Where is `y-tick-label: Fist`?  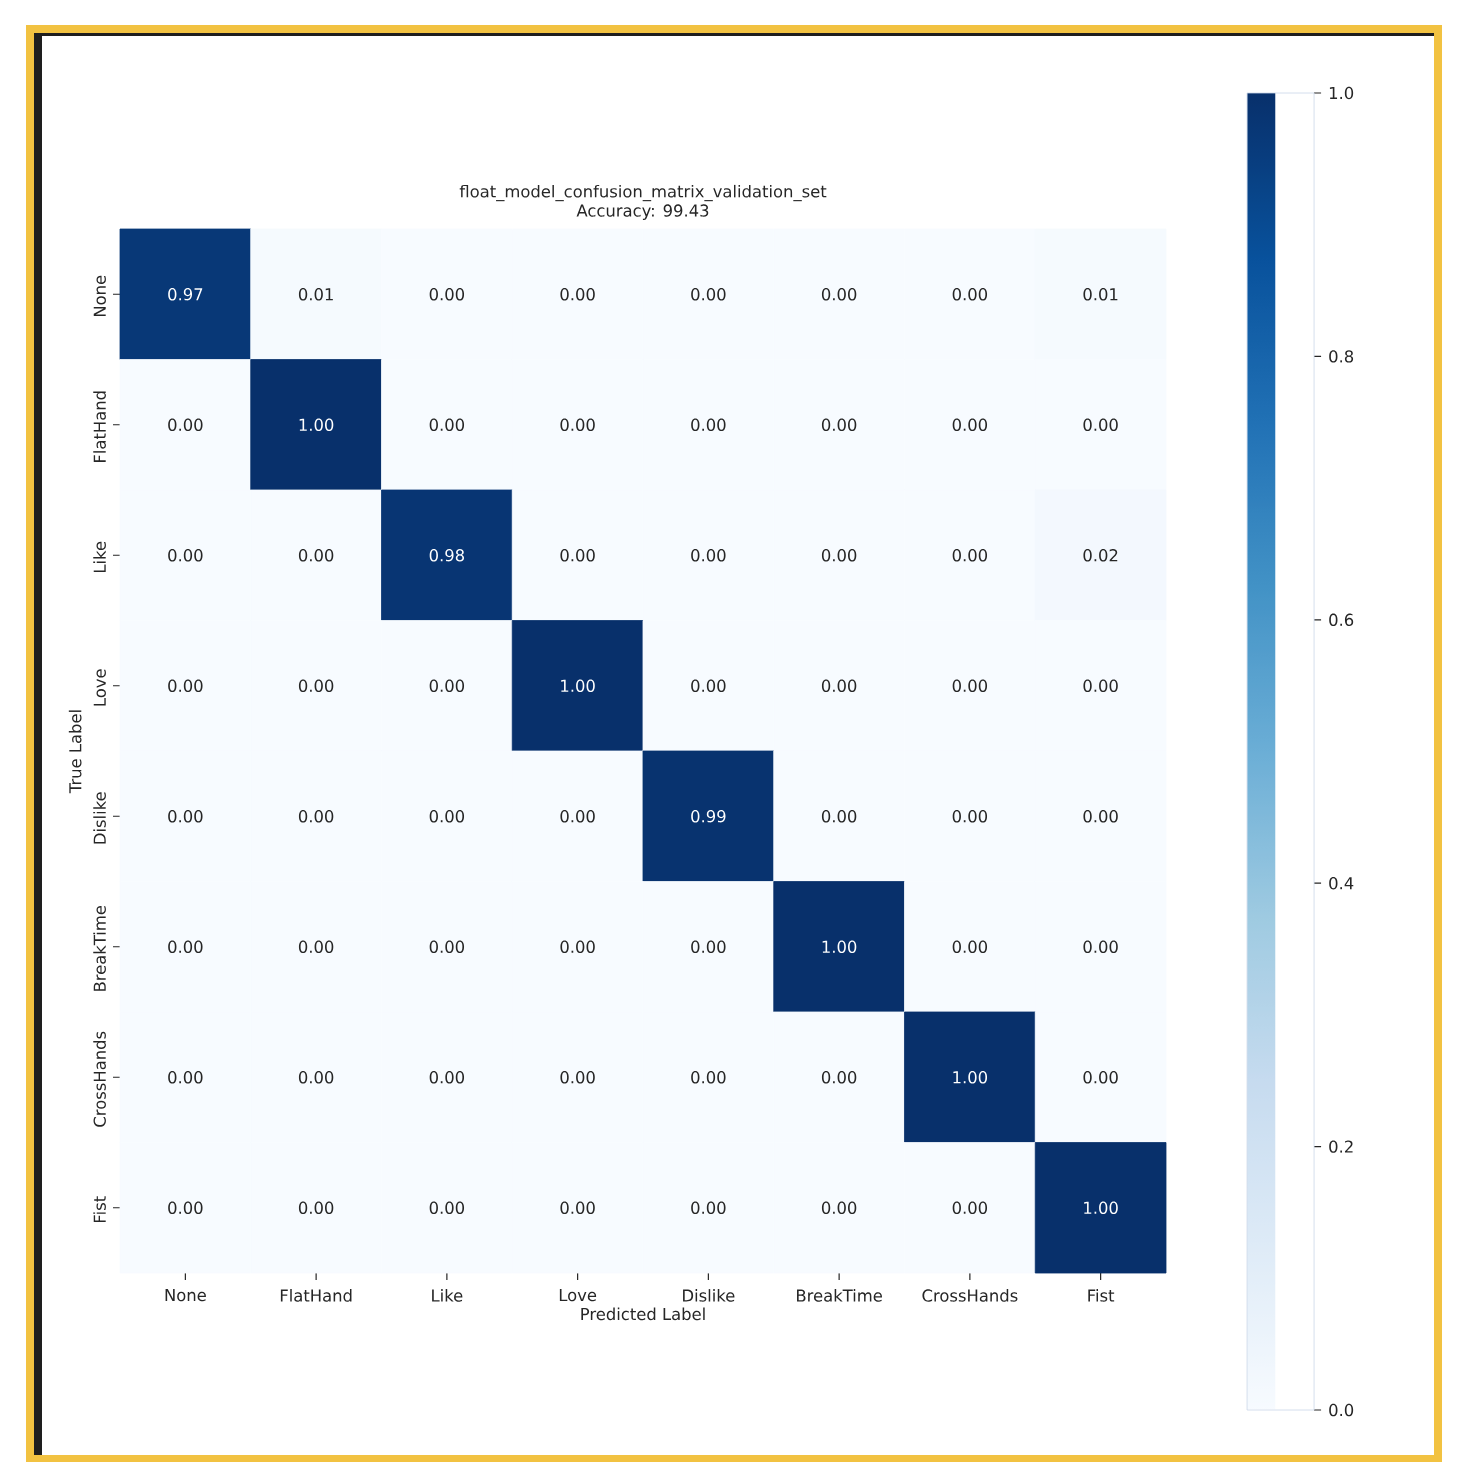 y-tick-label: Fist is located at coordinates (99, 1209).